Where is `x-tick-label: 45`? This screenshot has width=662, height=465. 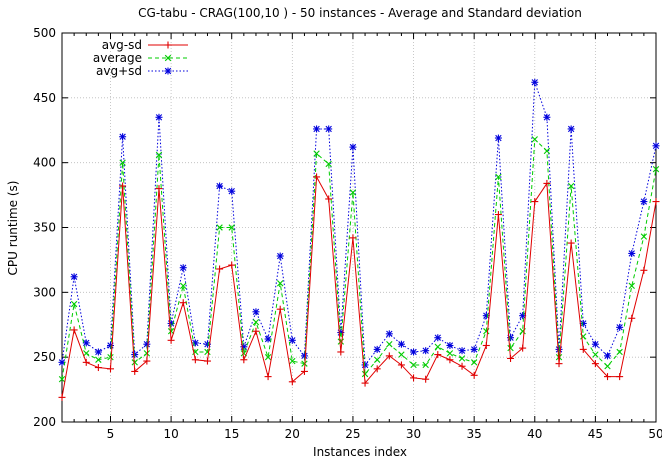
x-tick-label: 45 is located at coordinates (595, 434).